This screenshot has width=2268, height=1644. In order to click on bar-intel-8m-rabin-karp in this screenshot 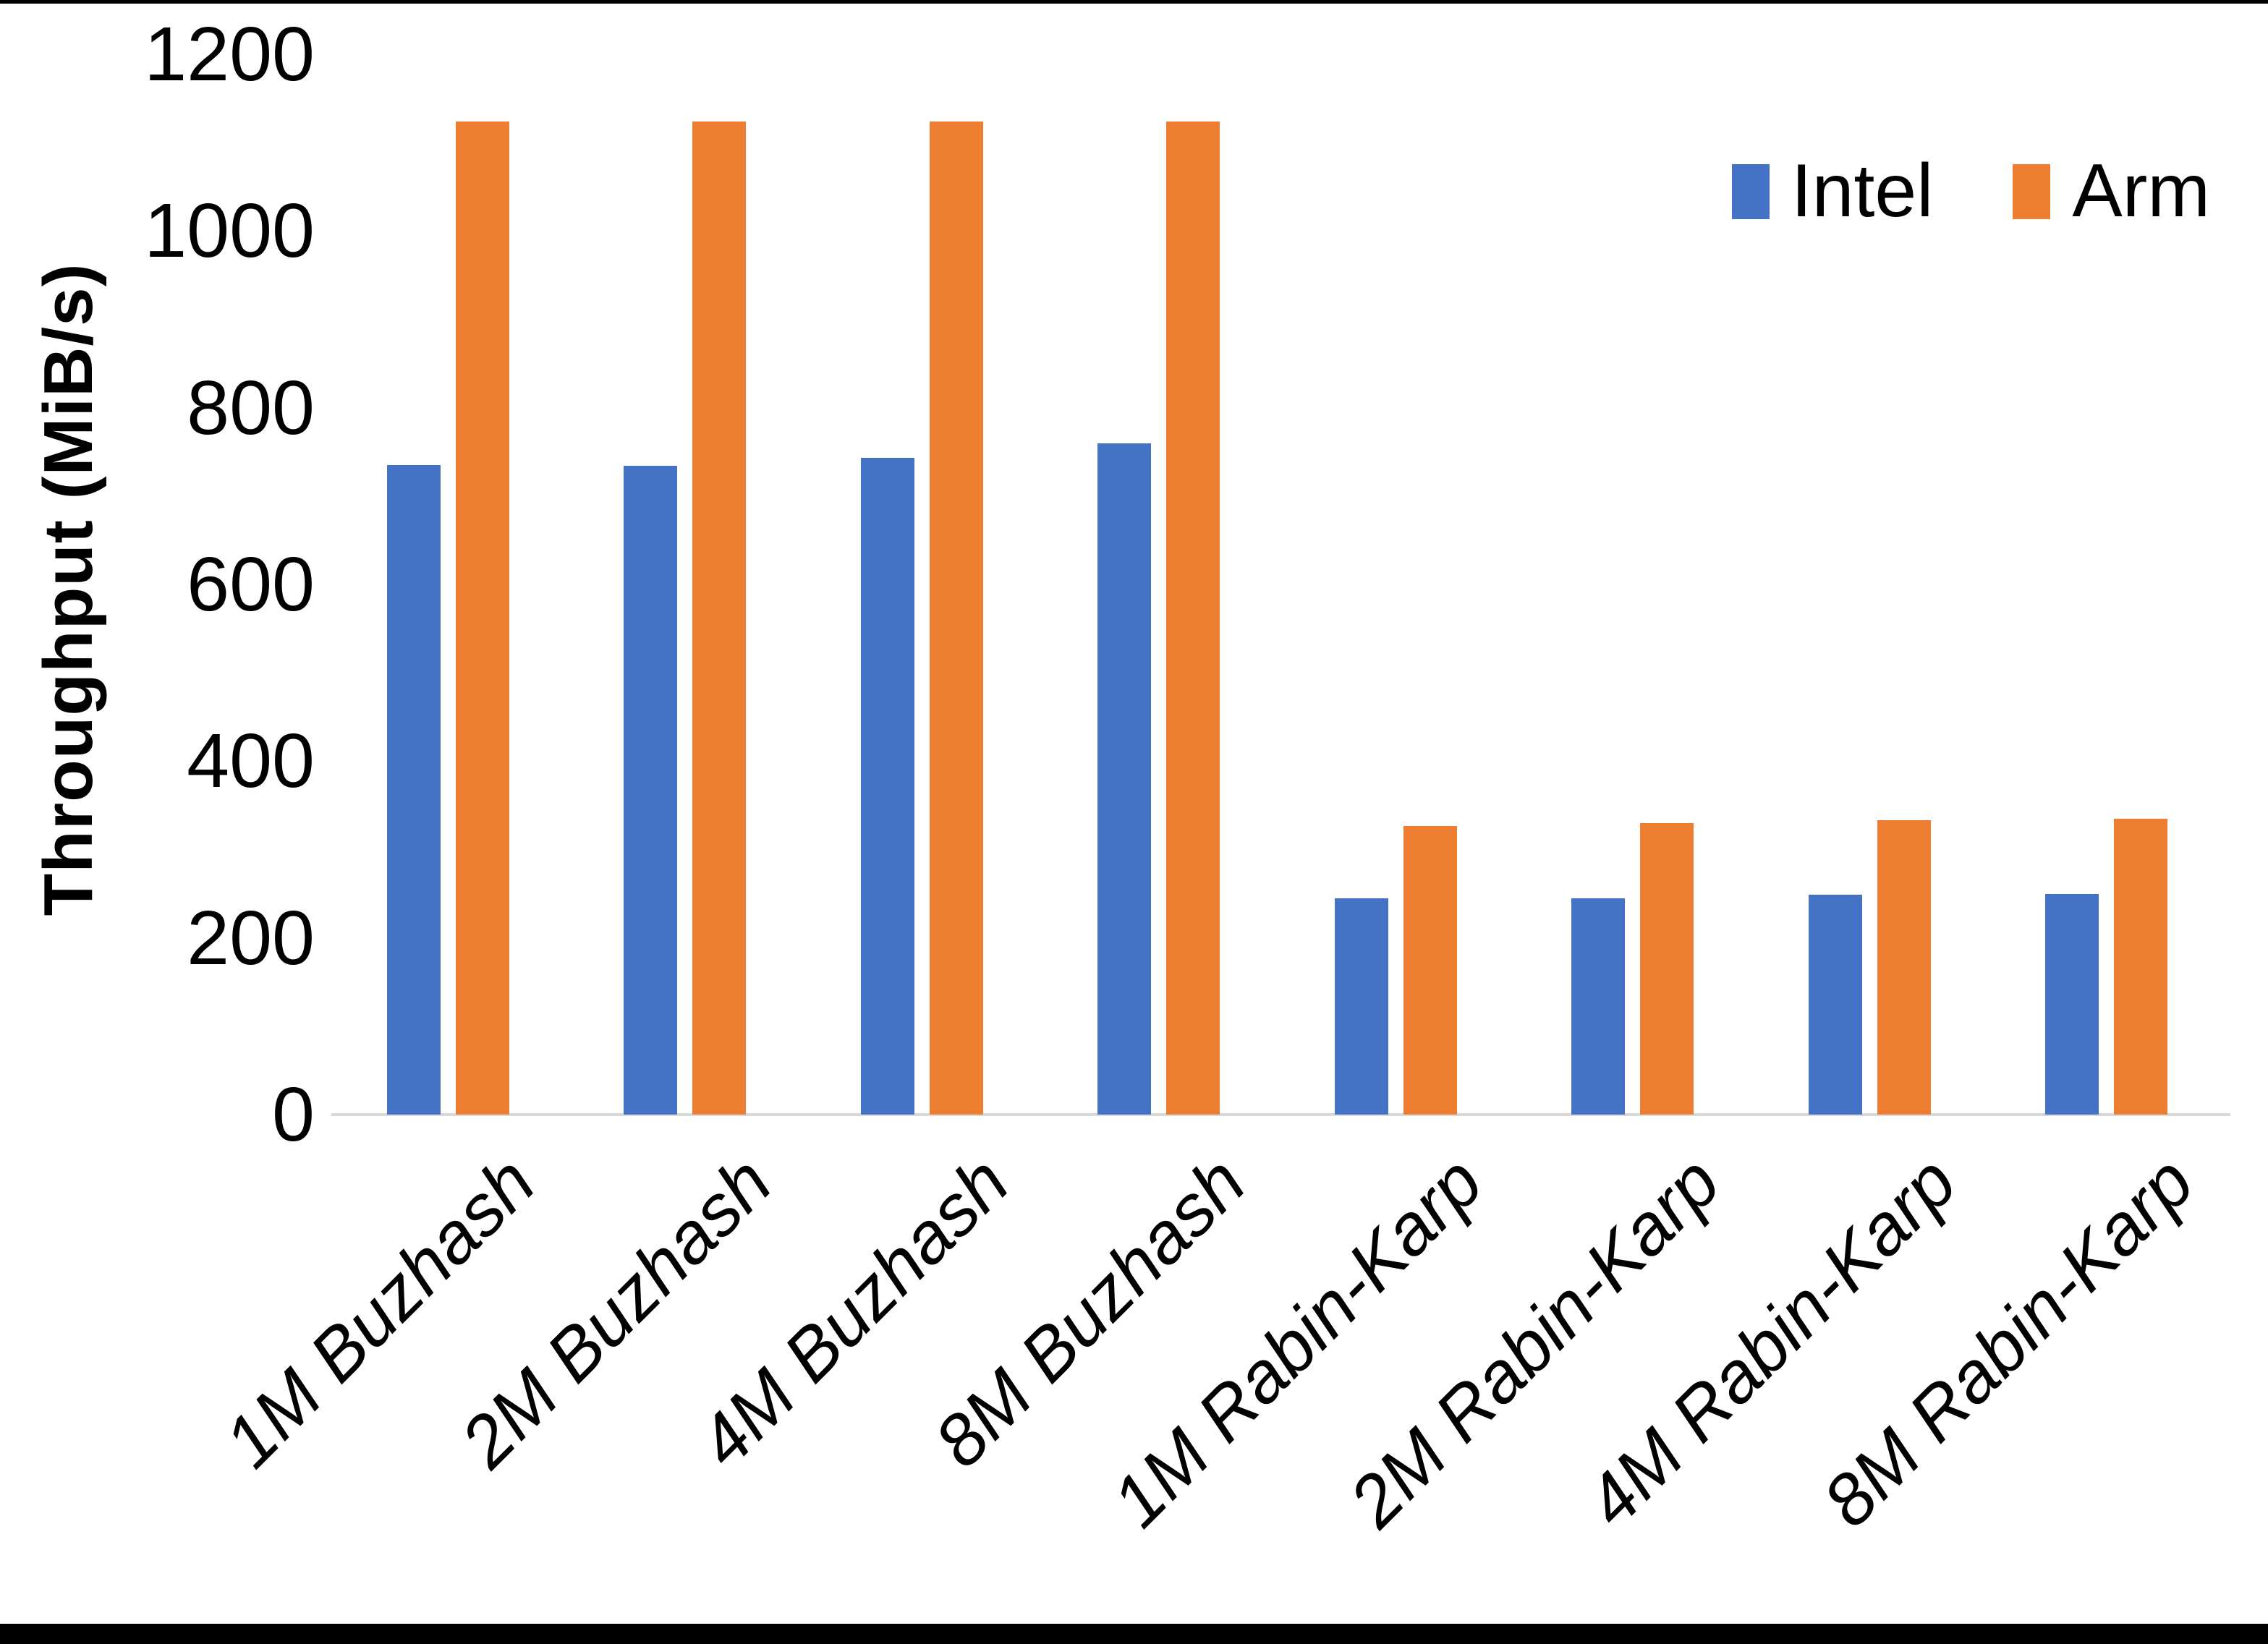, I will do `click(2072, 1004)`.